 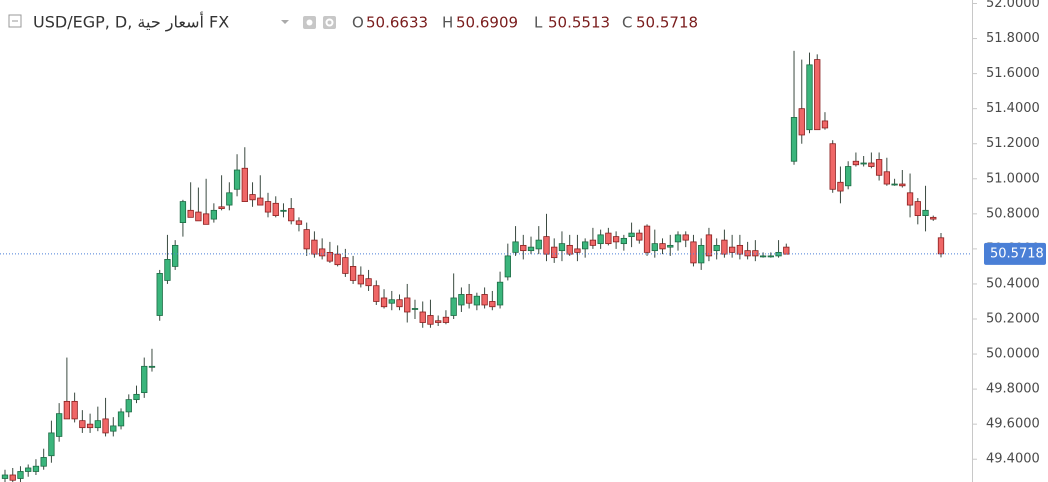 I want to click on settings-icon, so click(x=329, y=22).